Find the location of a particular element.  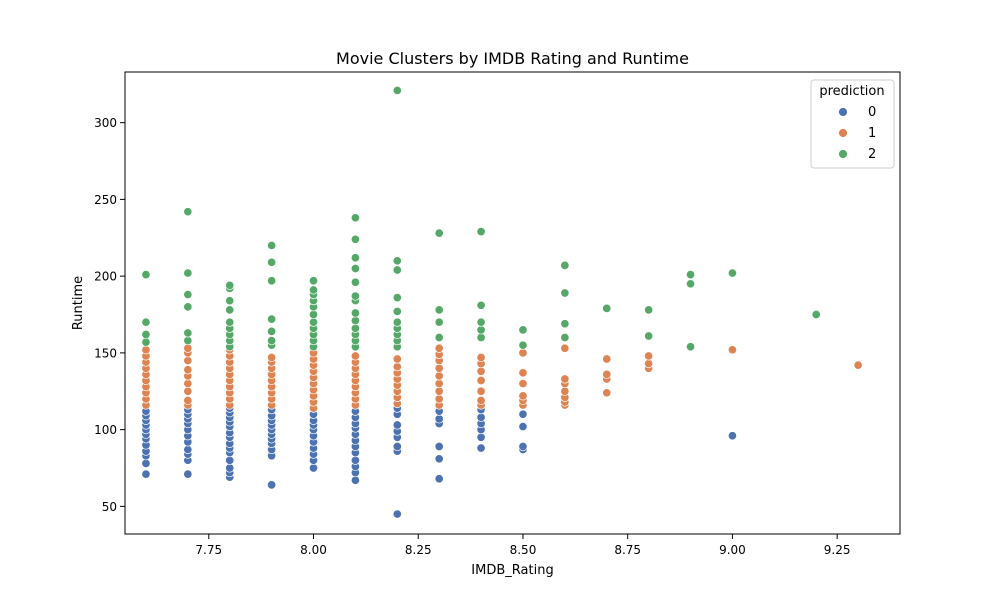

legend-label-0: 0 is located at coordinates (872, 112).